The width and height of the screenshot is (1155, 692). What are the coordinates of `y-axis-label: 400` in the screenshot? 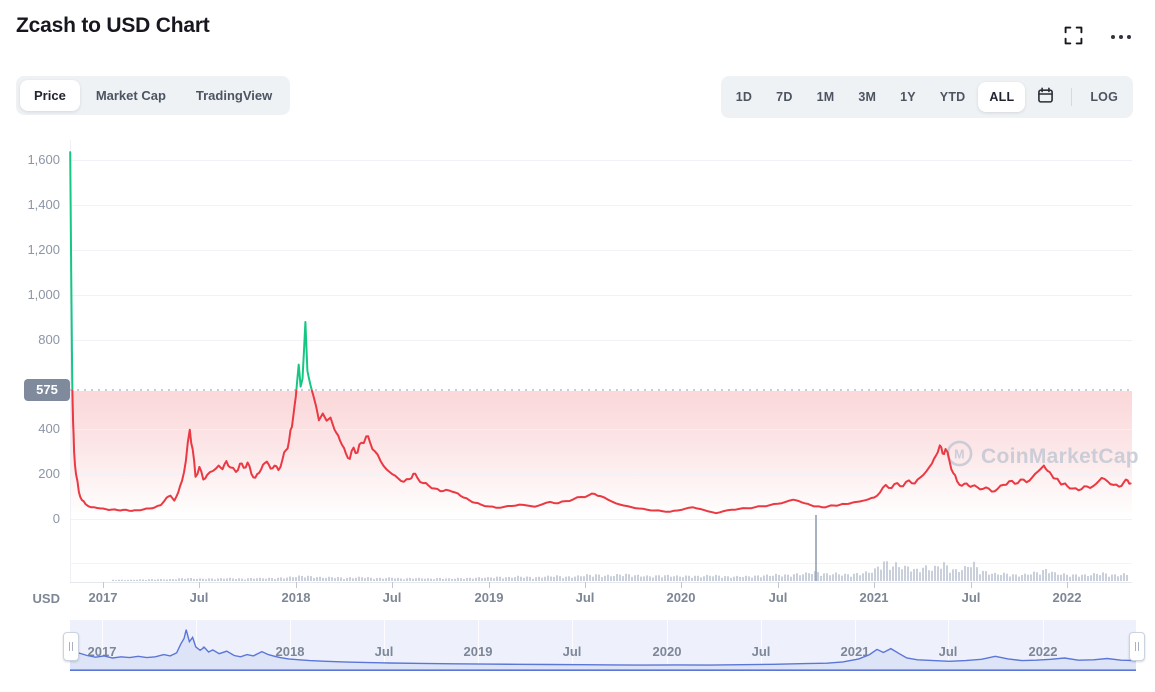 It's located at (49, 428).